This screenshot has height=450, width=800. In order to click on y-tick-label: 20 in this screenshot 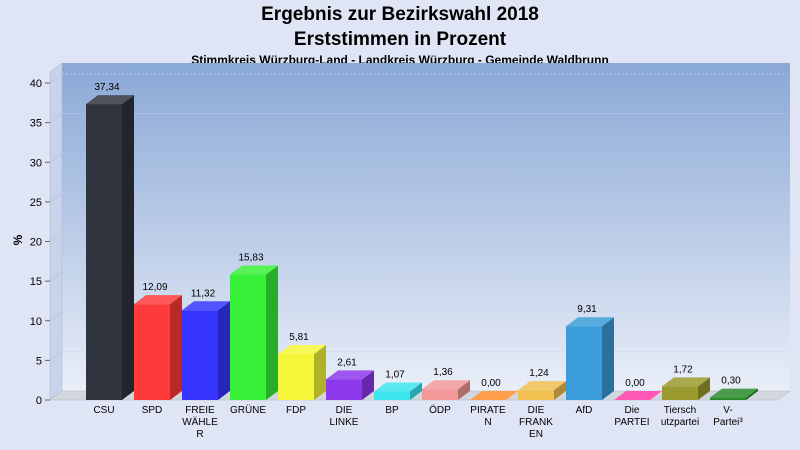, I will do `click(36, 243)`.